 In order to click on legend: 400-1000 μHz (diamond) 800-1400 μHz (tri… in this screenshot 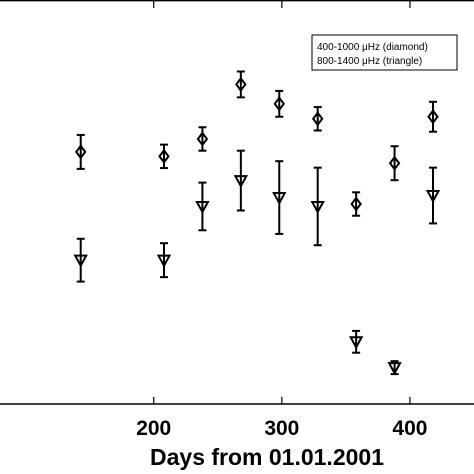, I will do `click(384, 52)`.